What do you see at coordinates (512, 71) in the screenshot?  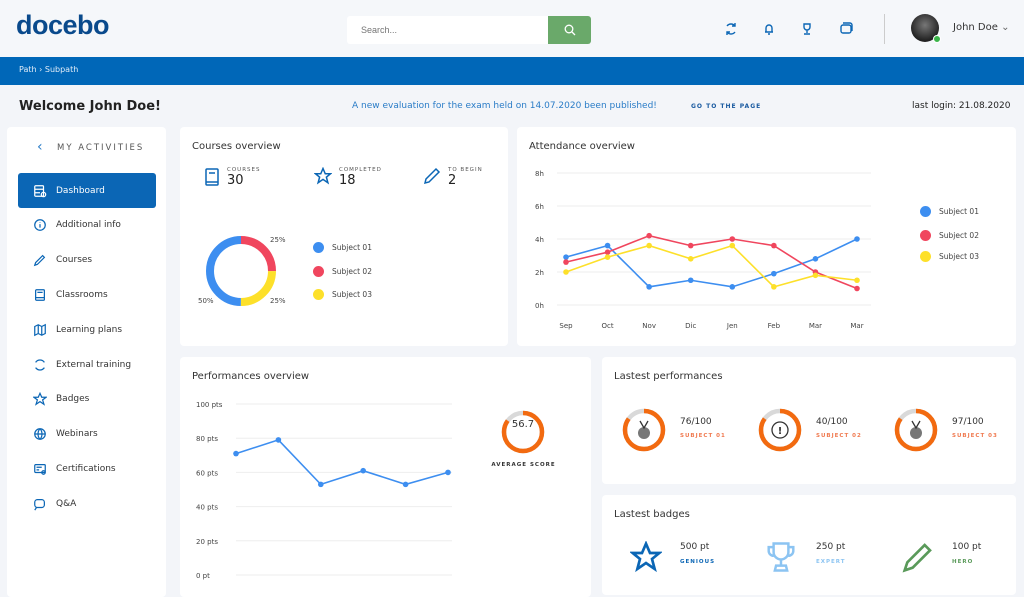 I see `breadcrumb-bar` at bounding box center [512, 71].